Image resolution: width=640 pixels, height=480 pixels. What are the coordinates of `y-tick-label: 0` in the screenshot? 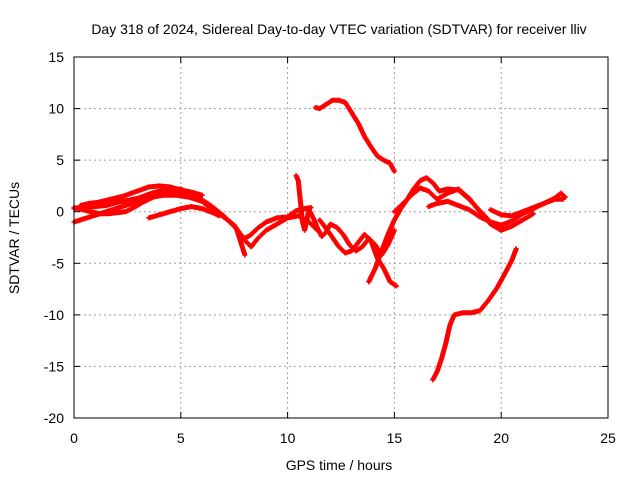 It's located at (60, 212).